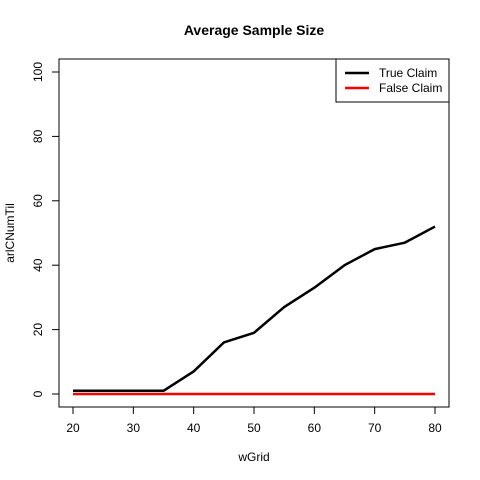 The width and height of the screenshot is (480, 480). What do you see at coordinates (134, 428) in the screenshot?
I see `x-tick-label: 30` at bounding box center [134, 428].